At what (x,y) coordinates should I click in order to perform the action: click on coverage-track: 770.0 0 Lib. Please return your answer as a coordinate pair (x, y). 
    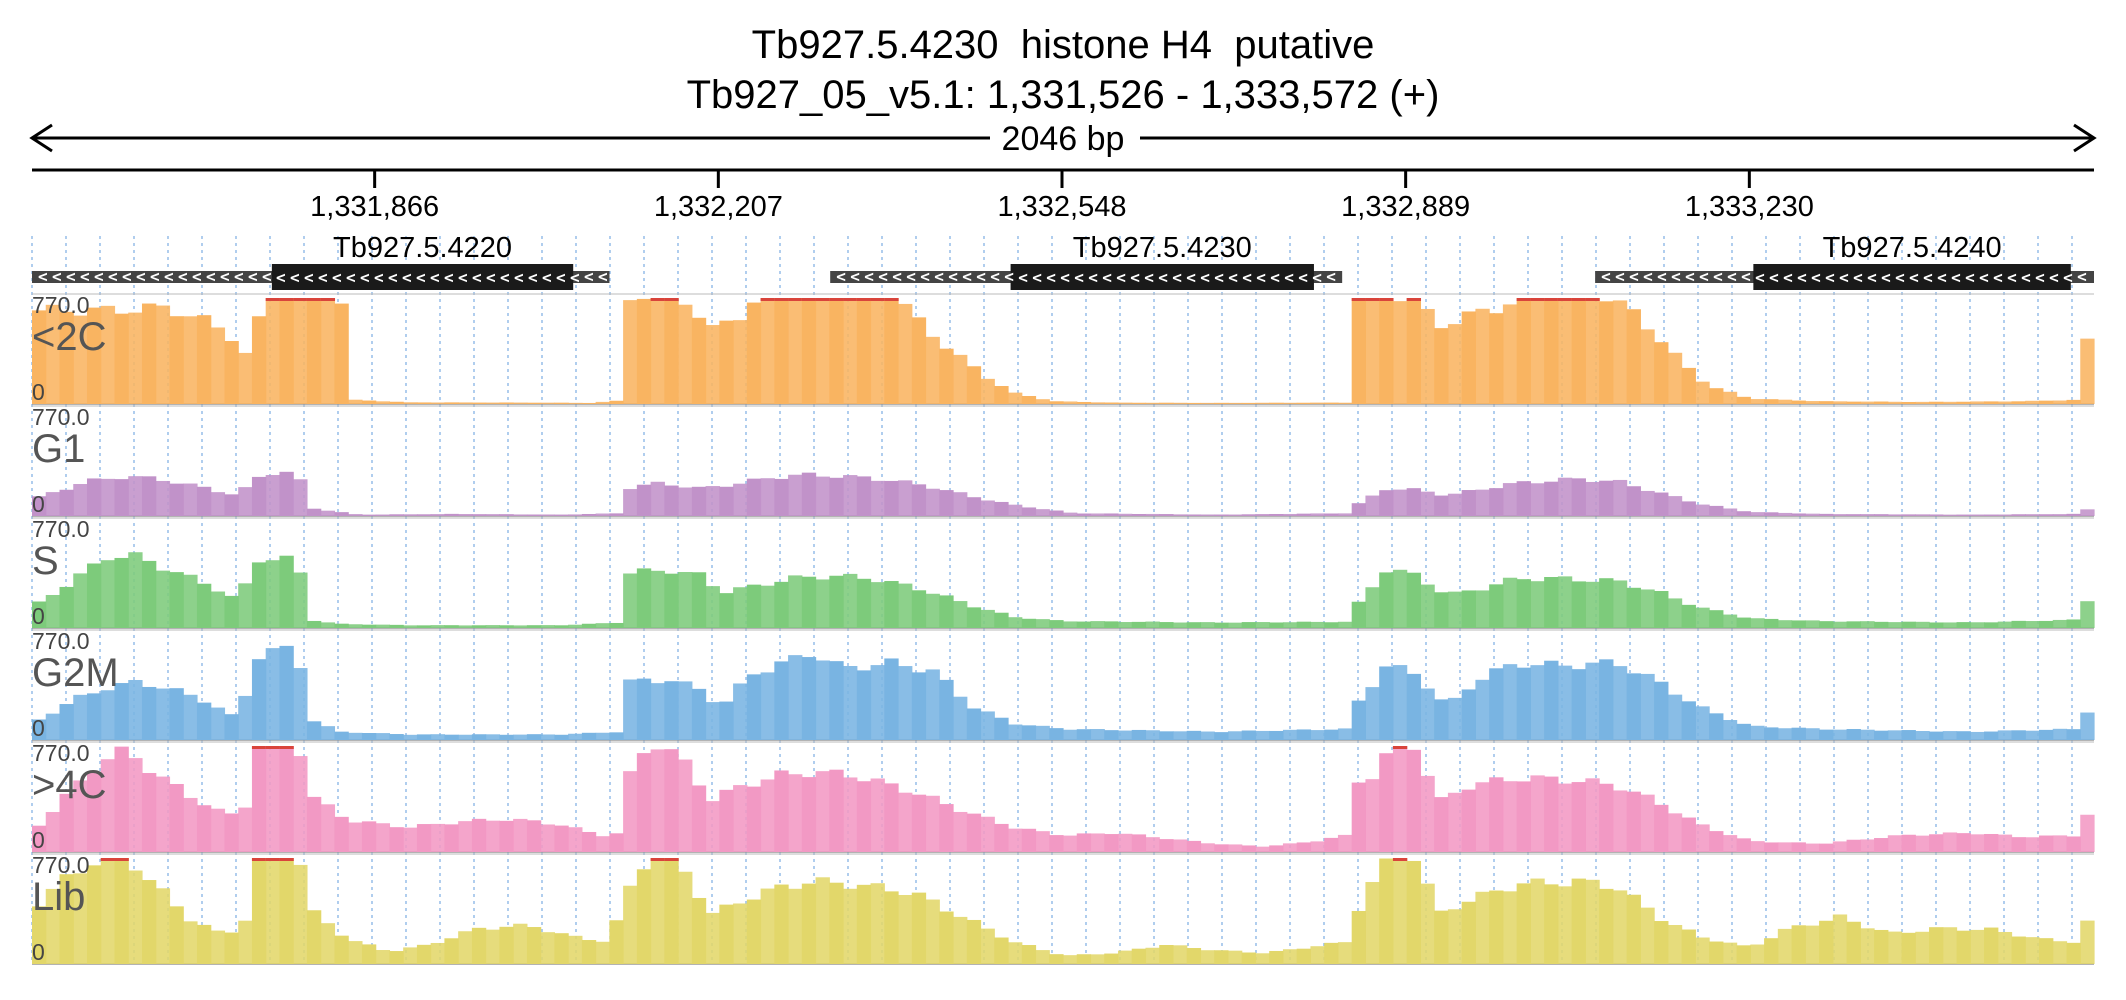
    Looking at the image, I should click on (1063, 908).